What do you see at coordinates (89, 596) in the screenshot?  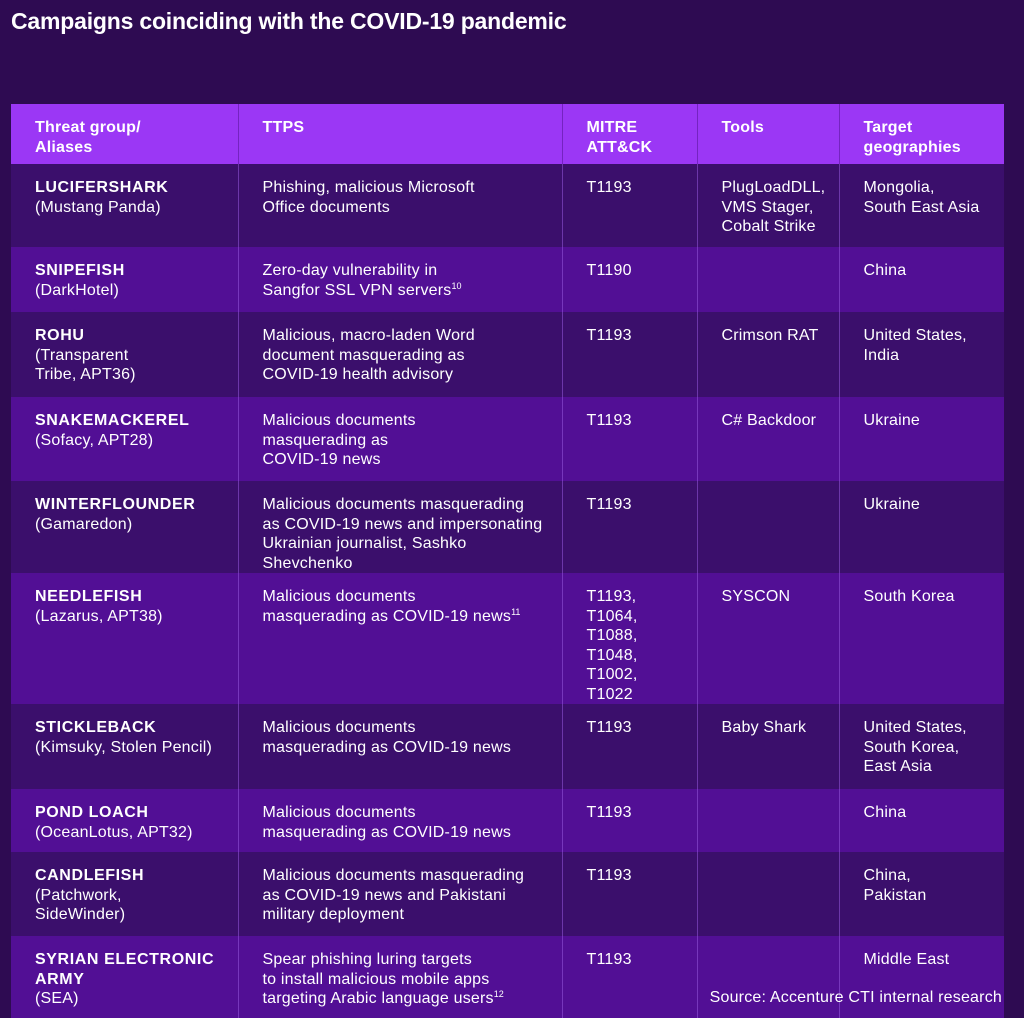 I see `threat-group-name: NEEDLEFISH` at bounding box center [89, 596].